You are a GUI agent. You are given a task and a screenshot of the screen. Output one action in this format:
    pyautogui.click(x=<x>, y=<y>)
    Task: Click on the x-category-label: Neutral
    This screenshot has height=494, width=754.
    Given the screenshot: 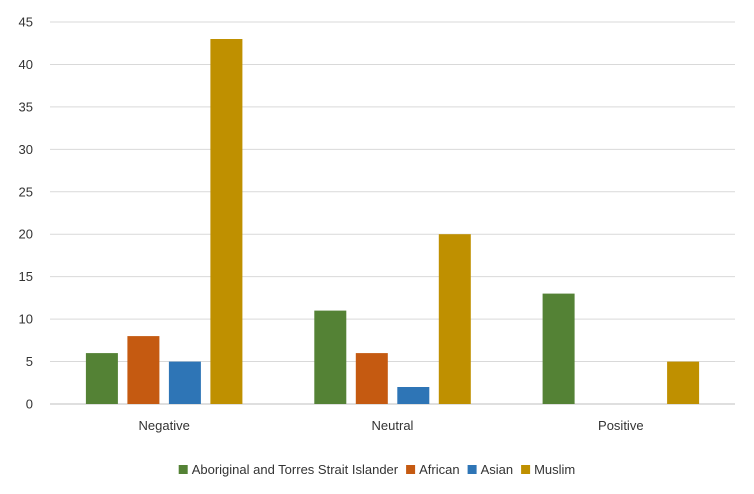 What is the action you would take?
    pyautogui.click(x=393, y=425)
    